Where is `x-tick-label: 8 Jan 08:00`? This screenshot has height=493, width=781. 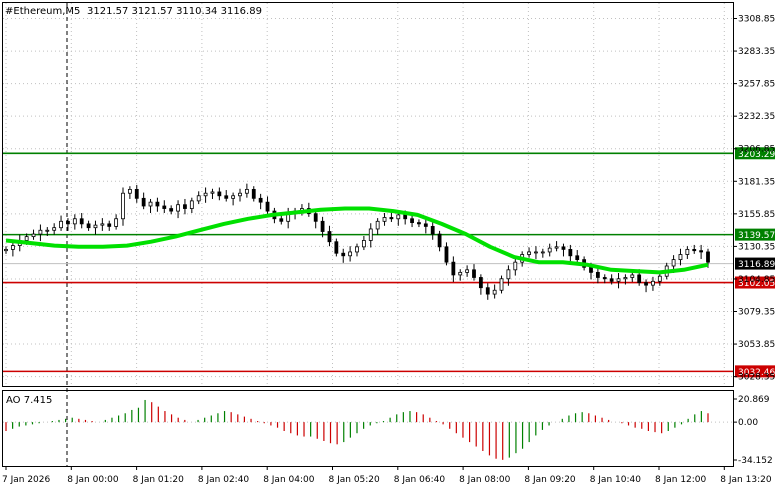 x-tick-label: 8 Jan 08:00 is located at coordinates (485, 480).